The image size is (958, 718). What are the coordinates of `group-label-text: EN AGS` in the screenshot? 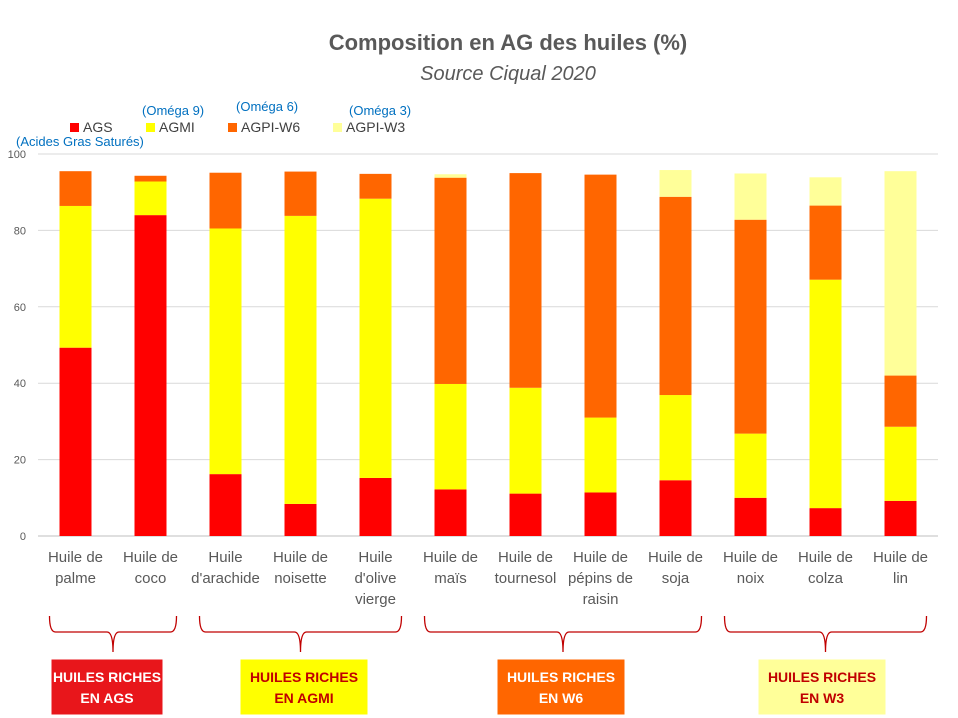 It's located at (106, 698).